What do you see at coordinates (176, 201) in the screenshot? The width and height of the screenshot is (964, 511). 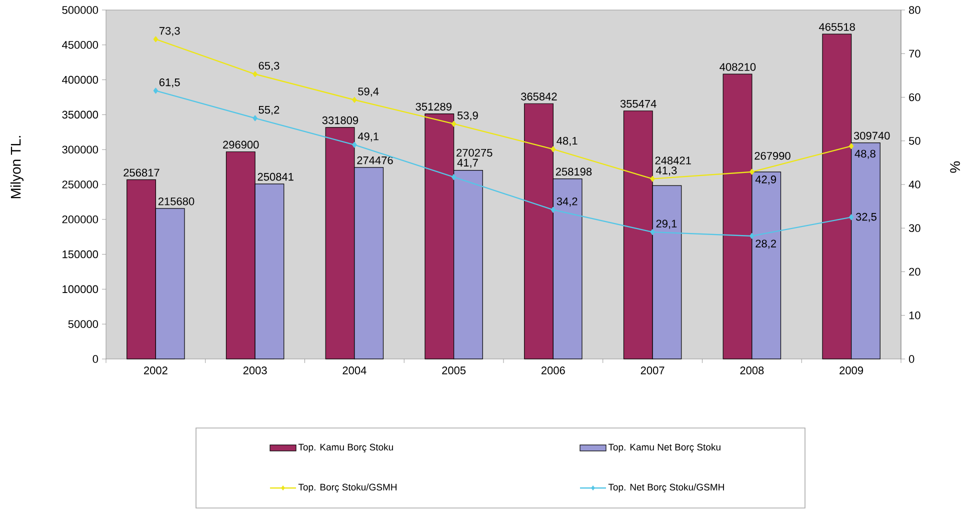 I see `data-label: 215680` at bounding box center [176, 201].